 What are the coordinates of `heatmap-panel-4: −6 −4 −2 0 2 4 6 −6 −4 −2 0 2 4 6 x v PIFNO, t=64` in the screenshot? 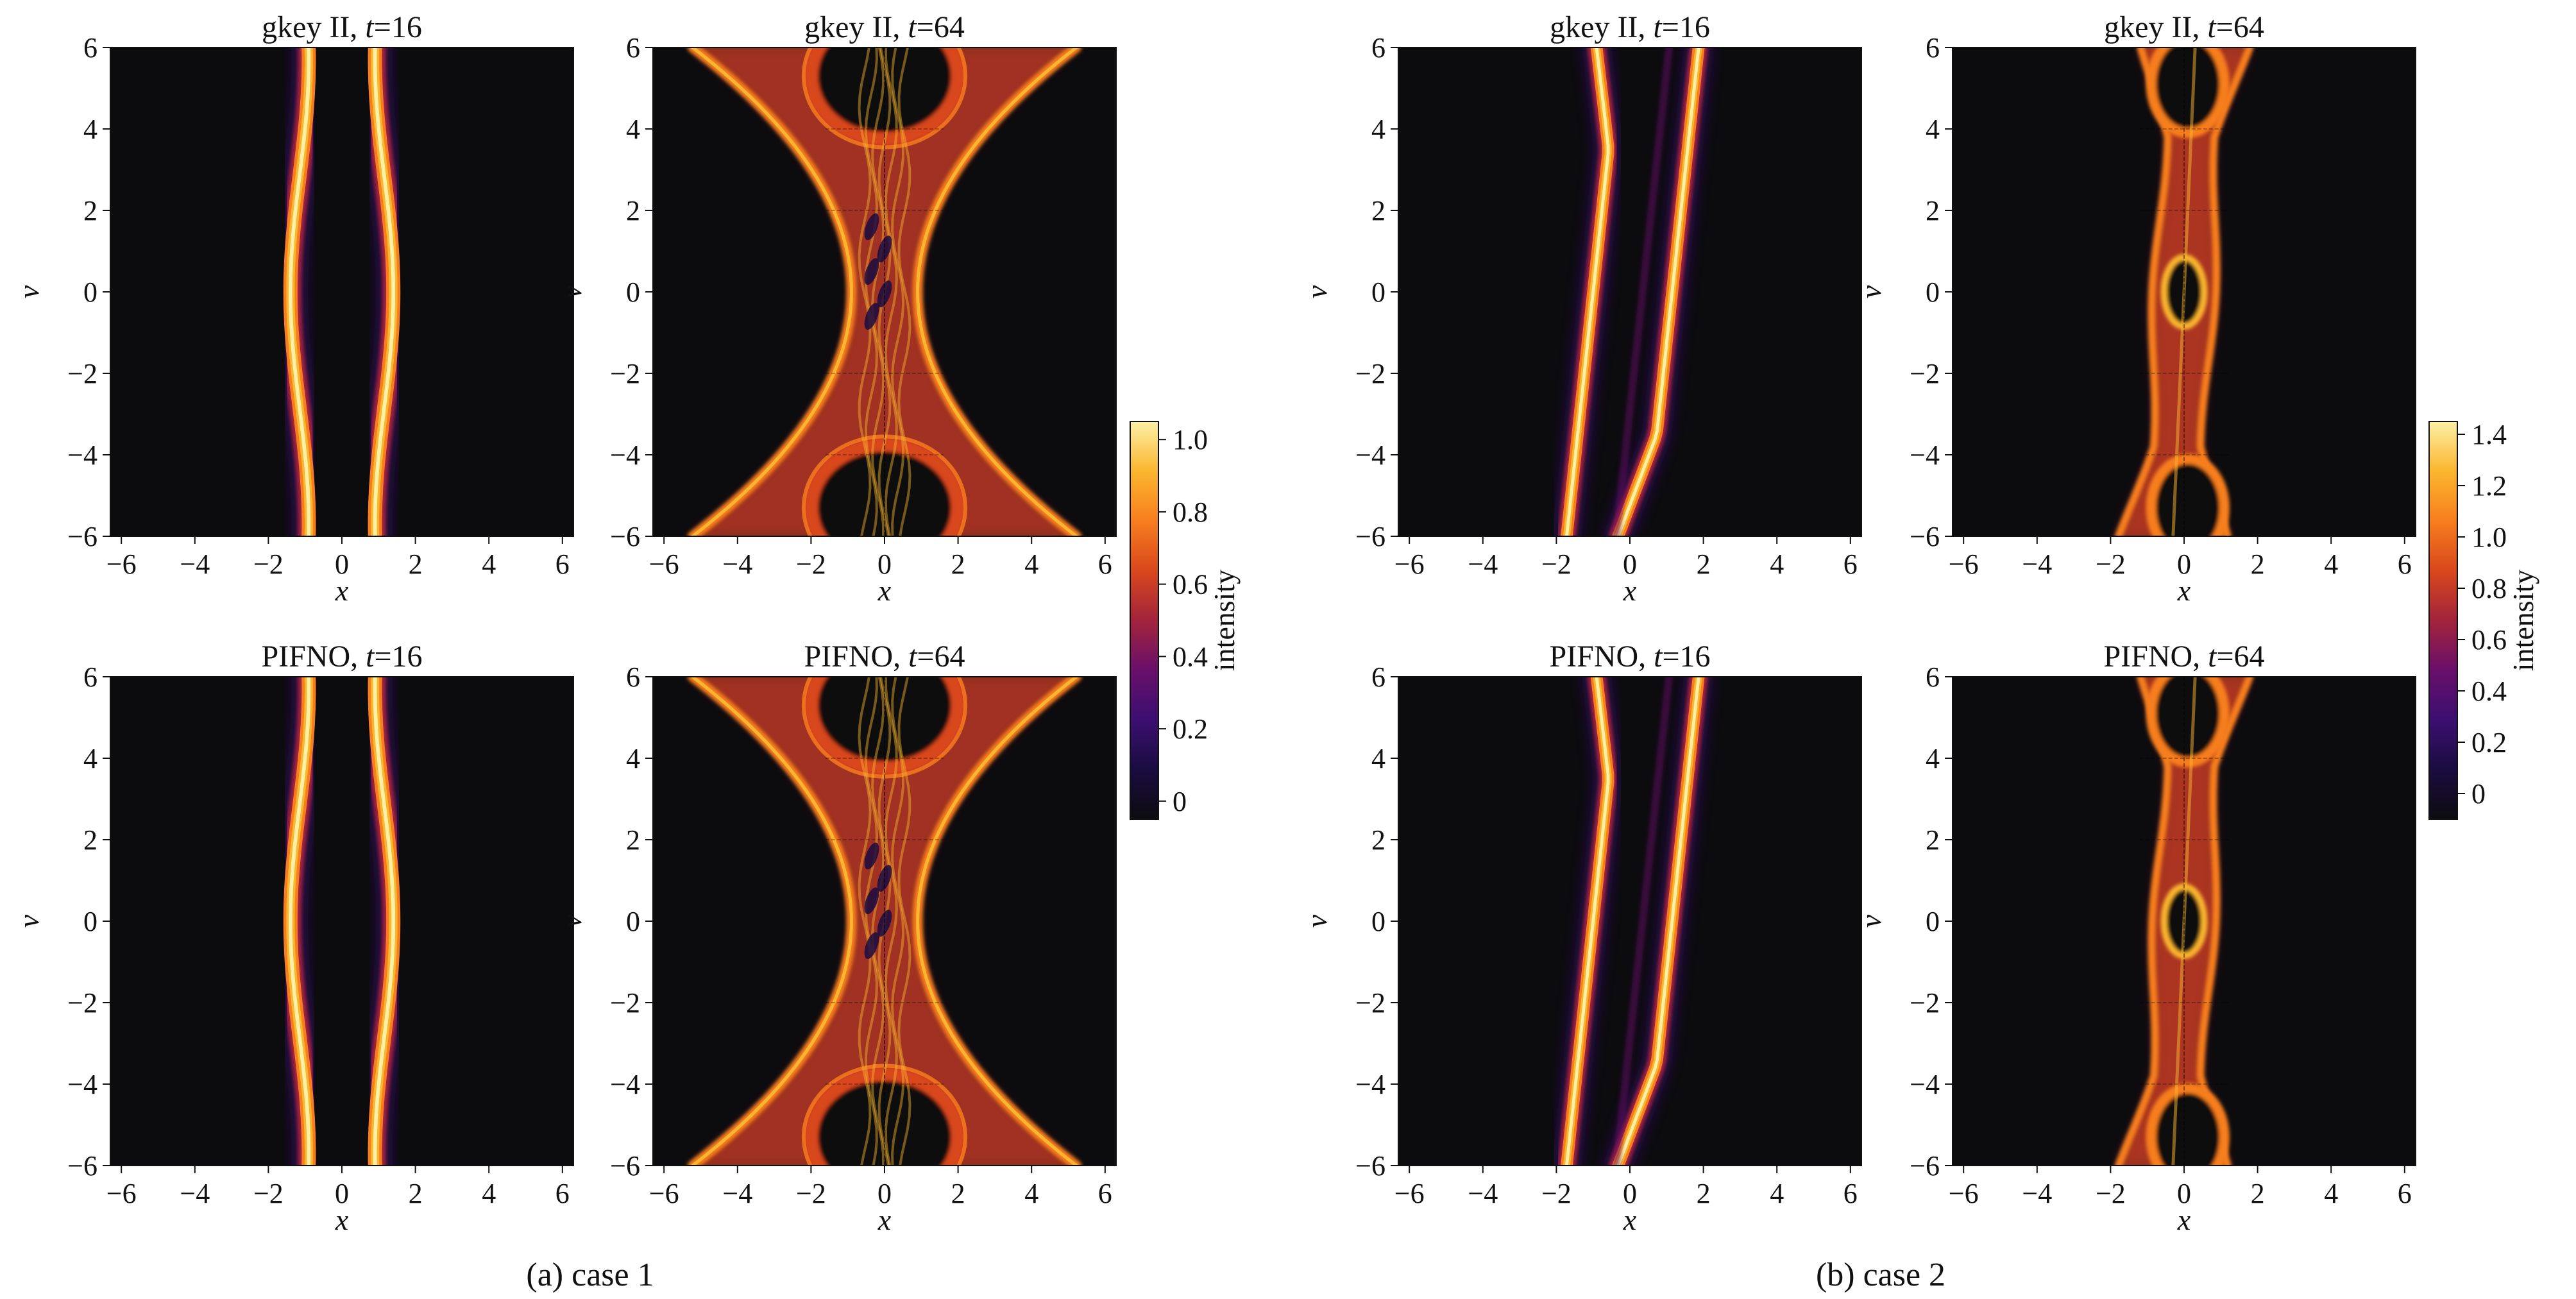 It's located at (836, 938).